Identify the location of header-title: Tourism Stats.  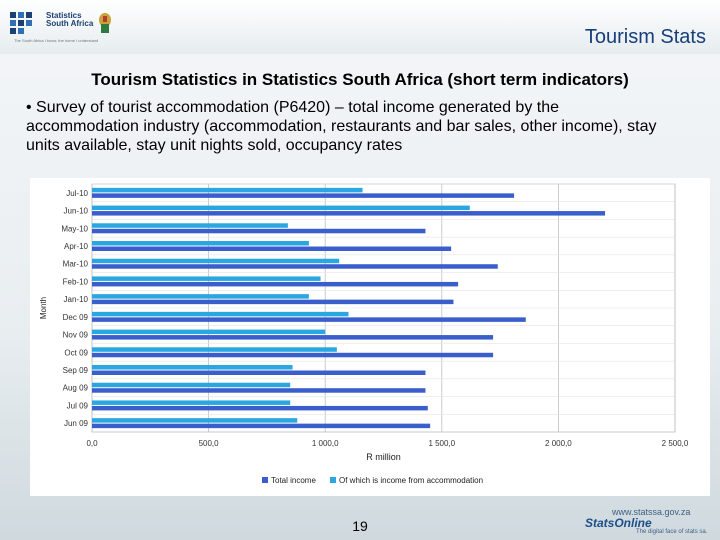
(645, 37).